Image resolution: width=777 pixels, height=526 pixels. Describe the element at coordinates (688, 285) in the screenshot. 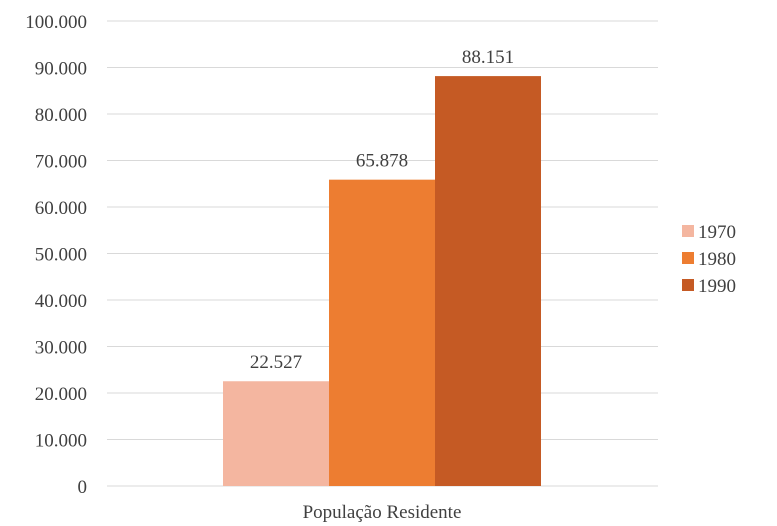

I see `legend-swatch-1990` at that location.